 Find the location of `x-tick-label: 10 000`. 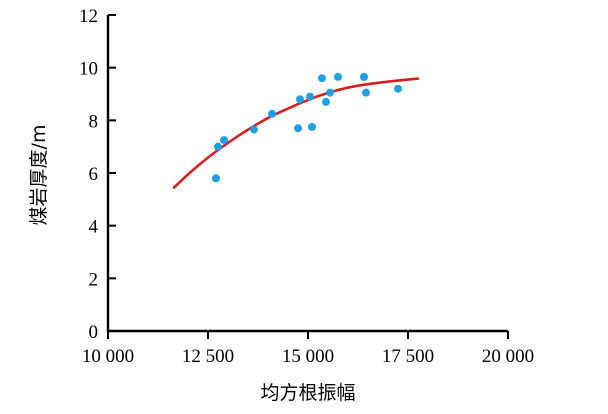

x-tick-label: 10 000 is located at coordinates (108, 356).